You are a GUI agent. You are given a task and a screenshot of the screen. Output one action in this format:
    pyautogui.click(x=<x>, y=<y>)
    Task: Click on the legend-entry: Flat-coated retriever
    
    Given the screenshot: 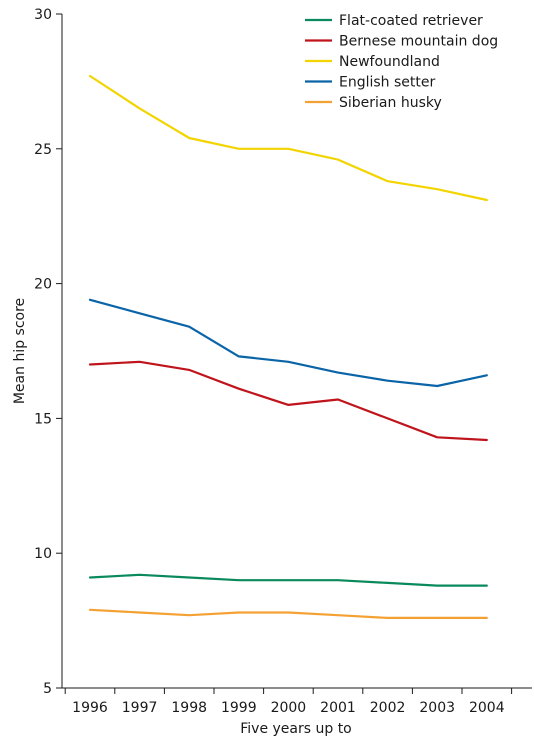 What is the action you would take?
    pyautogui.click(x=411, y=21)
    